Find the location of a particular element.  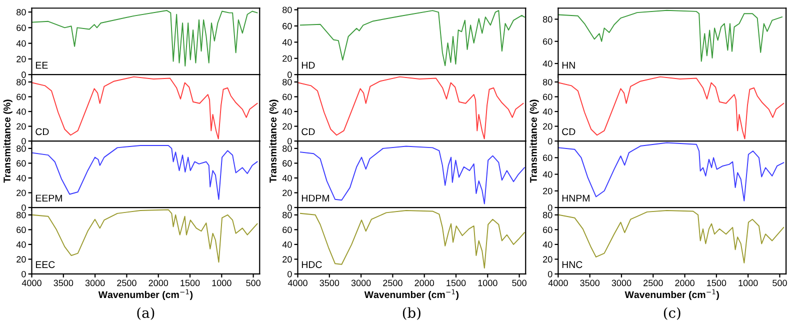

text: (b) is located at coordinates (411, 313).